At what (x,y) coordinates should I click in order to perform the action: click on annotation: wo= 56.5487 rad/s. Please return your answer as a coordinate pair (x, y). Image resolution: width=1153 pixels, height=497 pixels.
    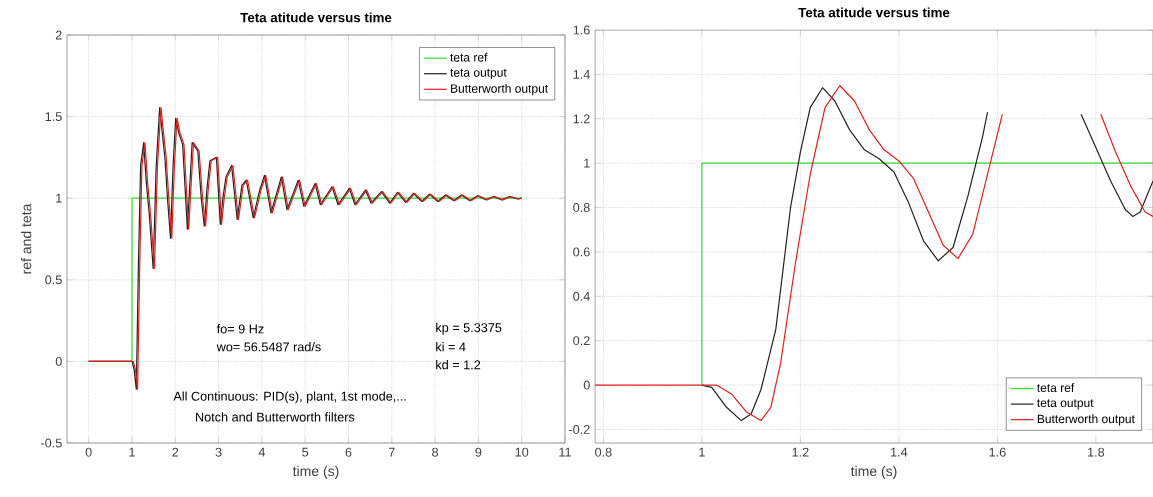
    Looking at the image, I should click on (268, 347).